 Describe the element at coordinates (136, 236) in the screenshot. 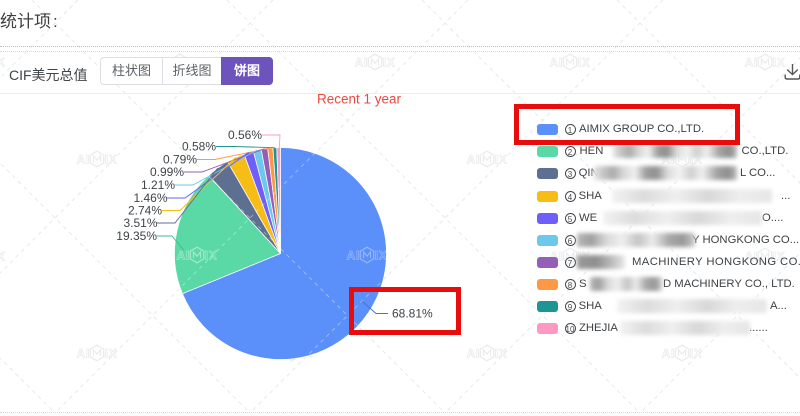

I see `svg-text: 19.35%` at that location.